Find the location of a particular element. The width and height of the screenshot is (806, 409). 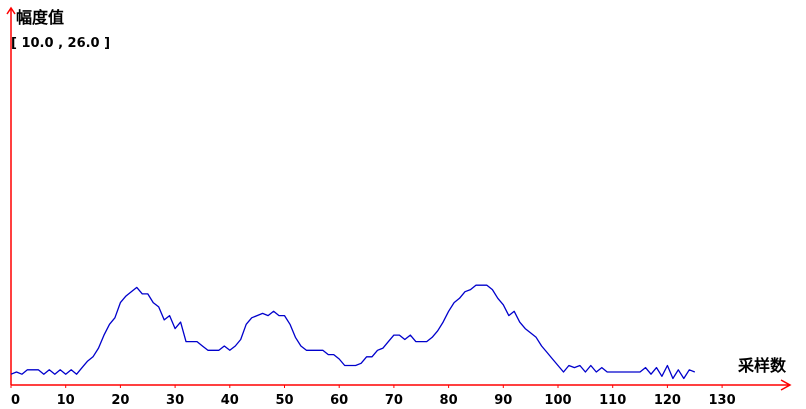

y-axis-label: 幅度值 is located at coordinates (40, 17).